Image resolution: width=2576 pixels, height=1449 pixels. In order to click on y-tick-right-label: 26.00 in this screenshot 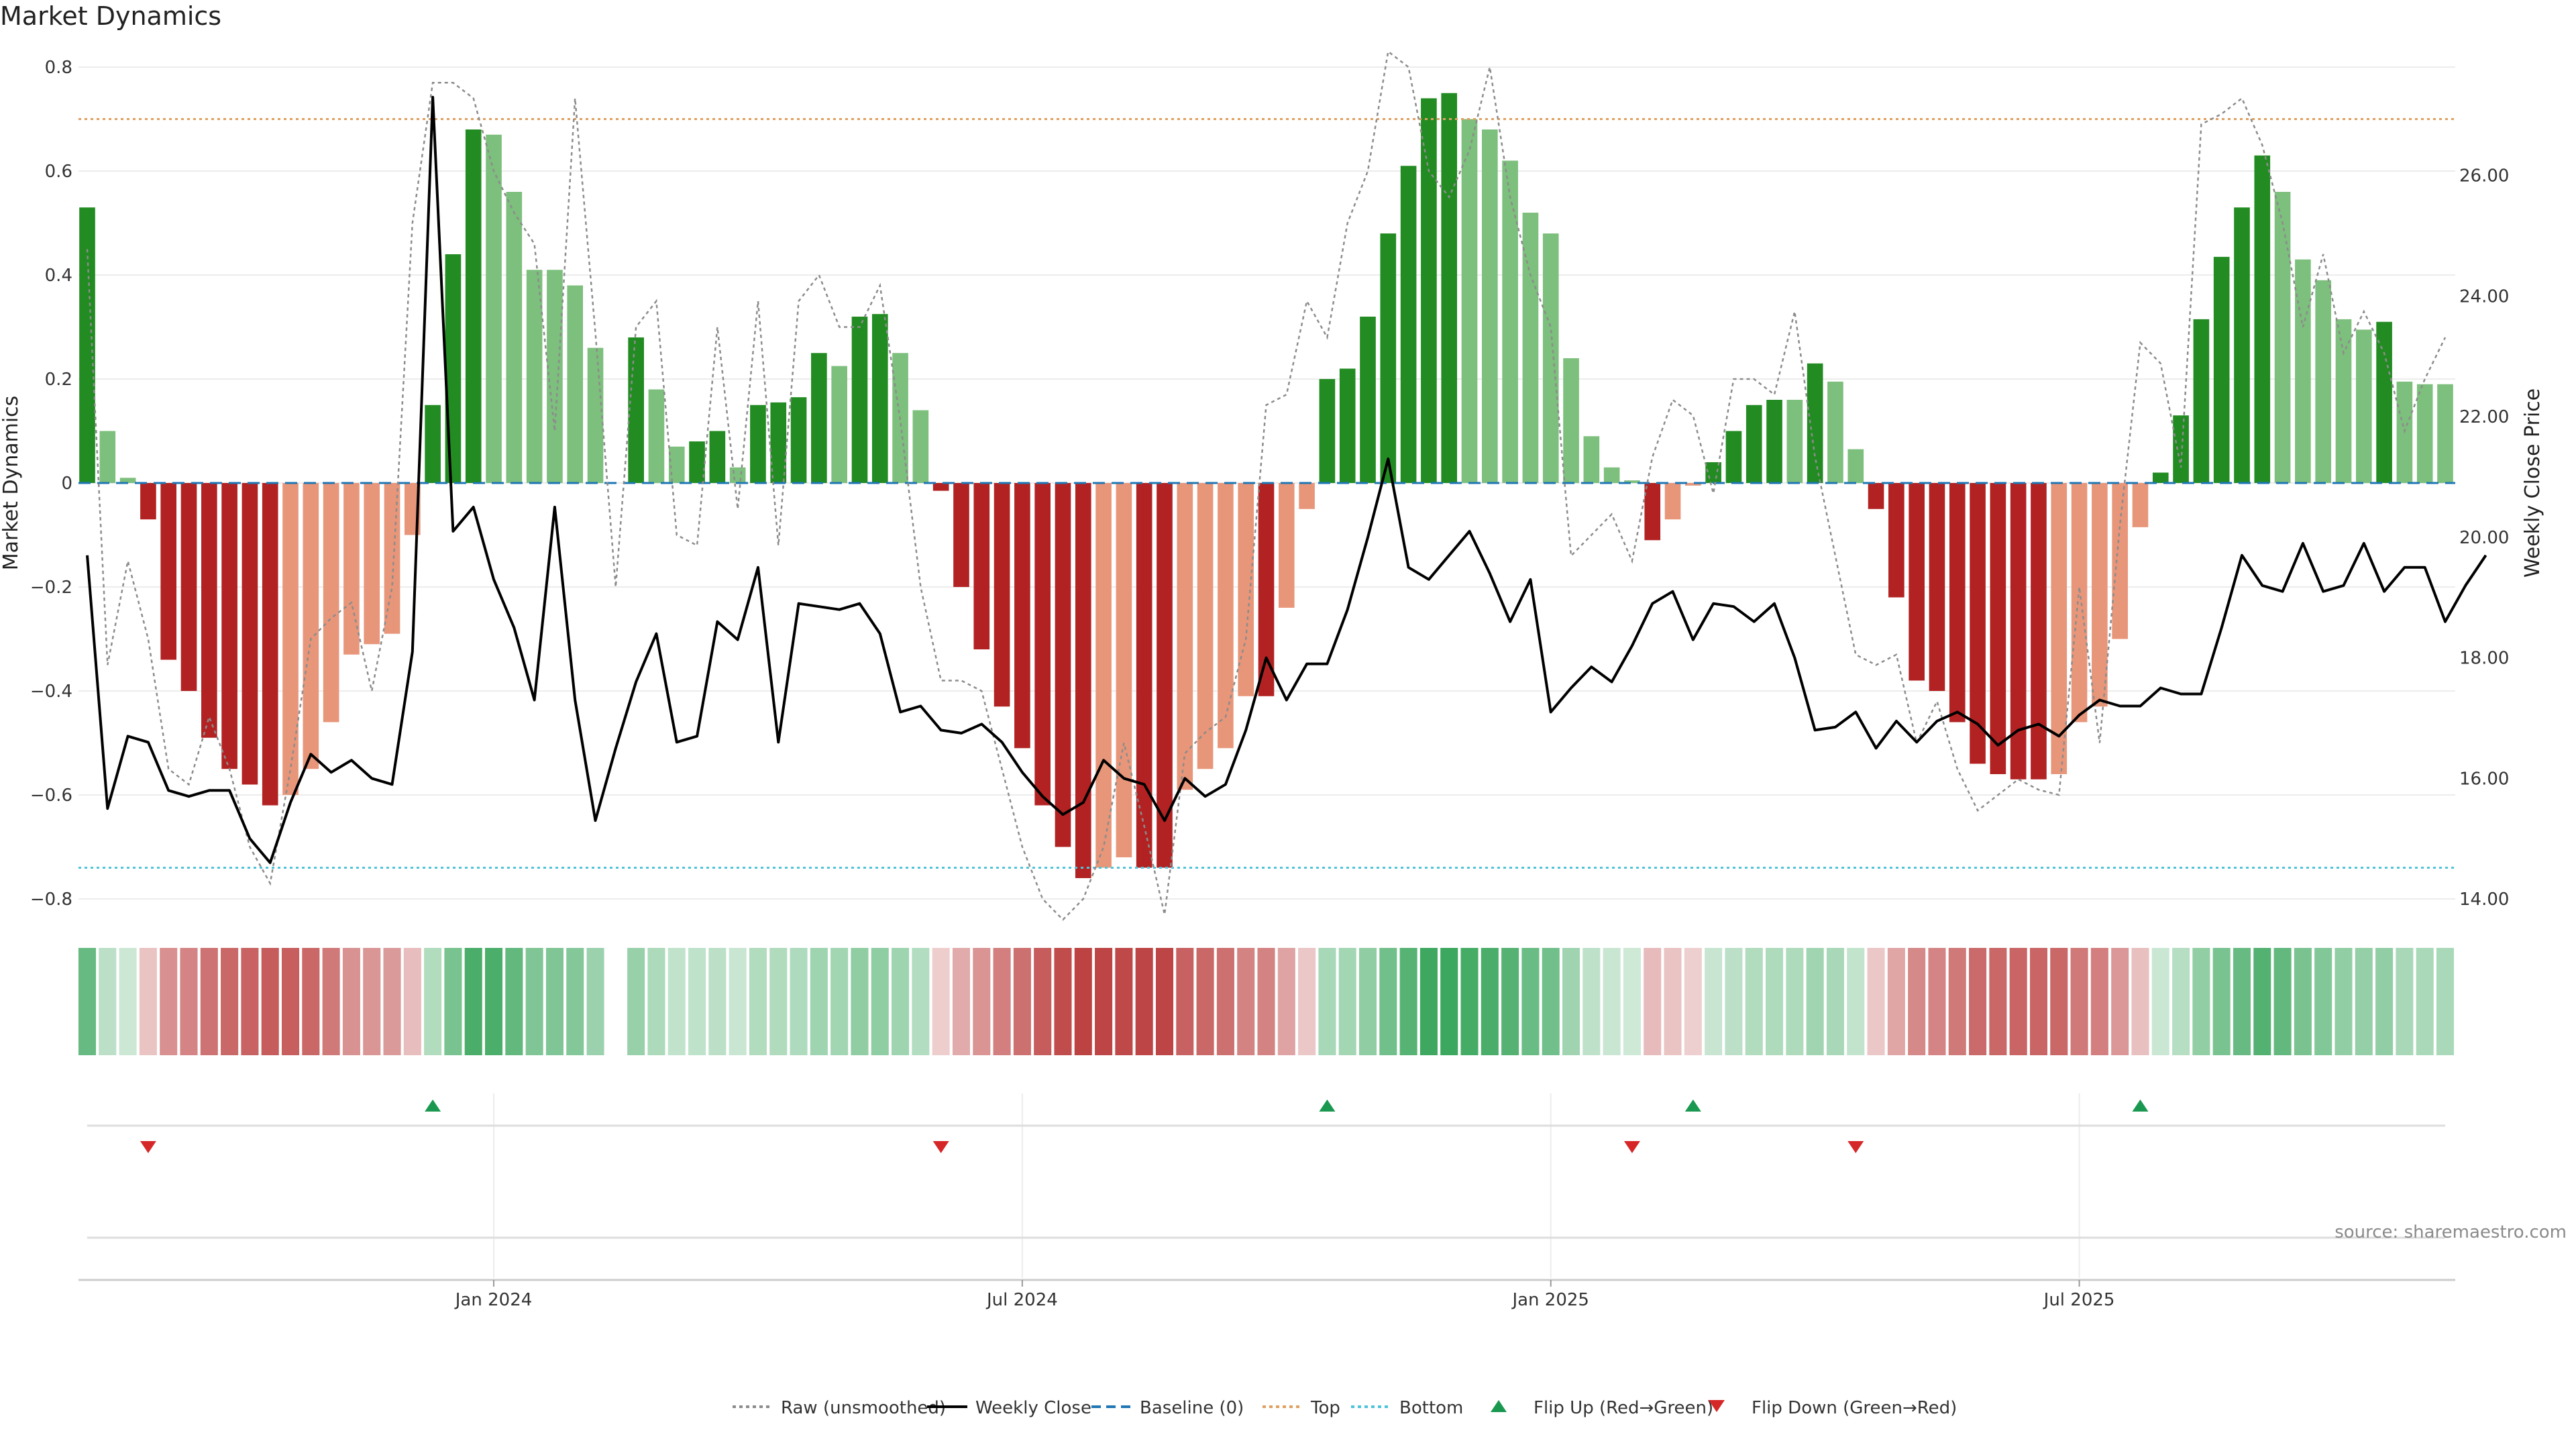, I will do `click(2484, 176)`.